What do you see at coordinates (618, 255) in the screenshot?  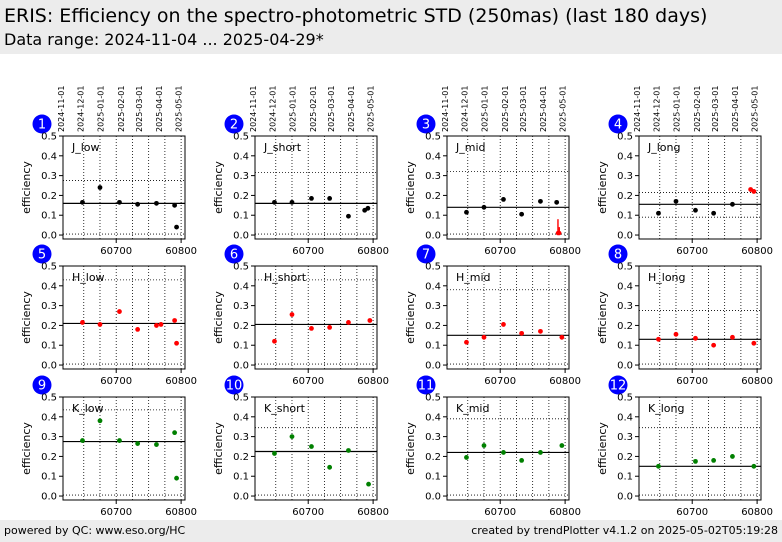 I see `panel-number: 8` at bounding box center [618, 255].